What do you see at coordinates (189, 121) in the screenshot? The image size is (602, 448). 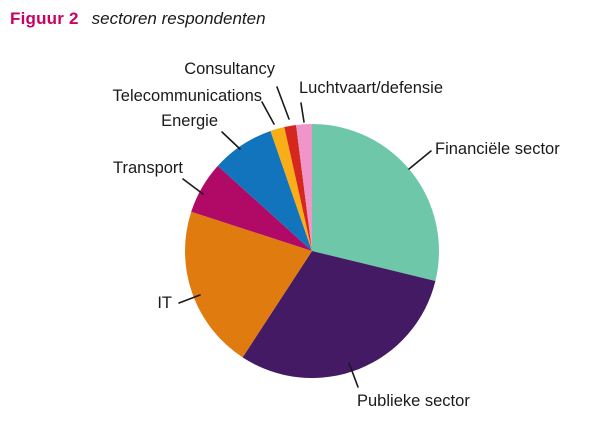 I see `pie-label-energie: Energie` at bounding box center [189, 121].